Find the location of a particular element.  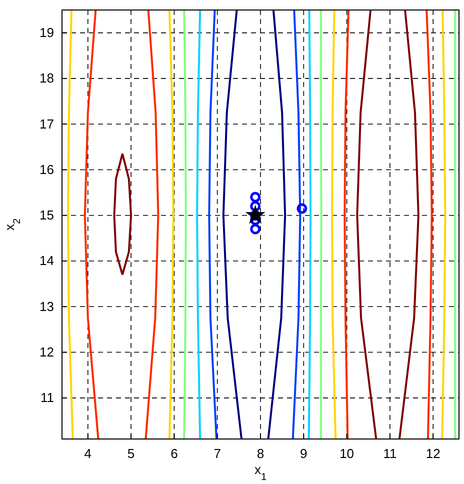

x-tick-label: 6 is located at coordinates (174, 454).